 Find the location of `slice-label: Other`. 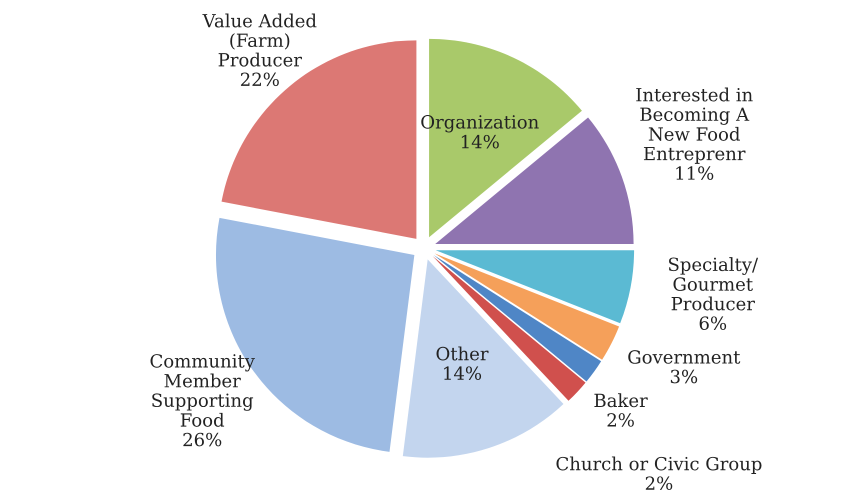

slice-label: Other is located at coordinates (462, 353).